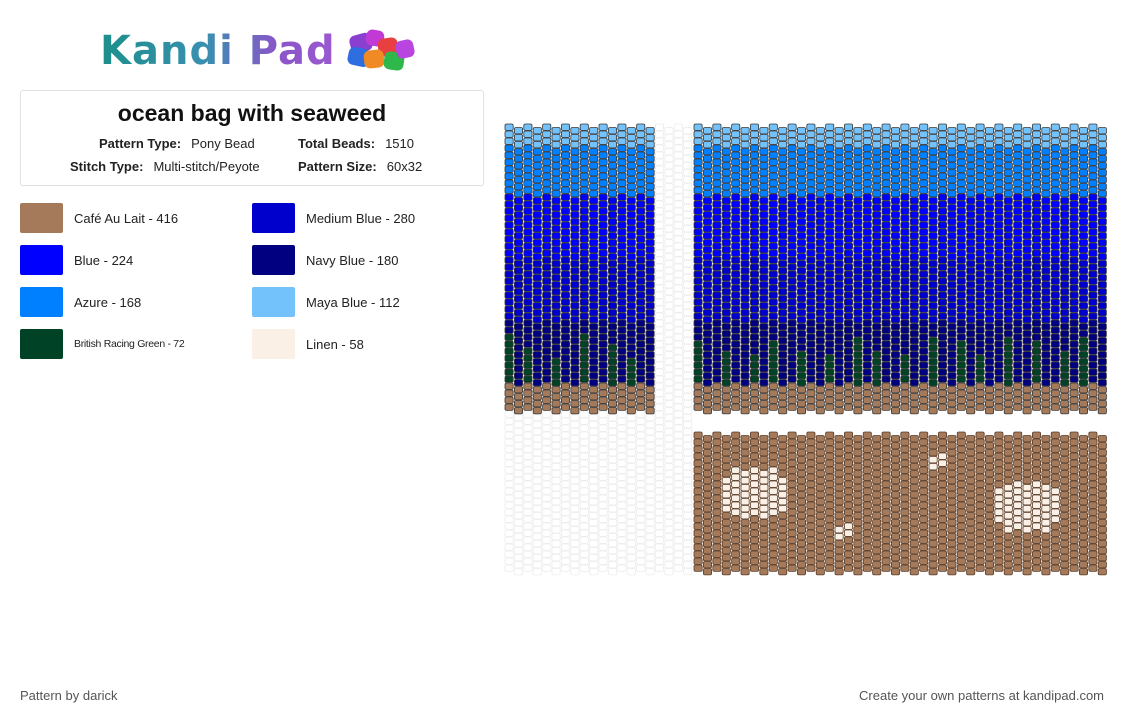 Image resolution: width=1124 pixels, height=720 pixels. What do you see at coordinates (41, 260) in the screenshot?
I see `color-swatch` at bounding box center [41, 260].